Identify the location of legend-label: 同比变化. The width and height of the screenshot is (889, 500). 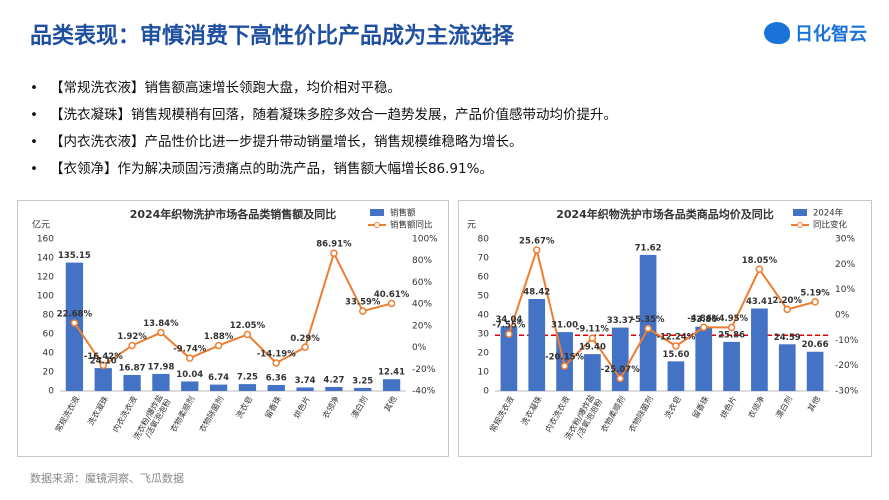
(830, 225).